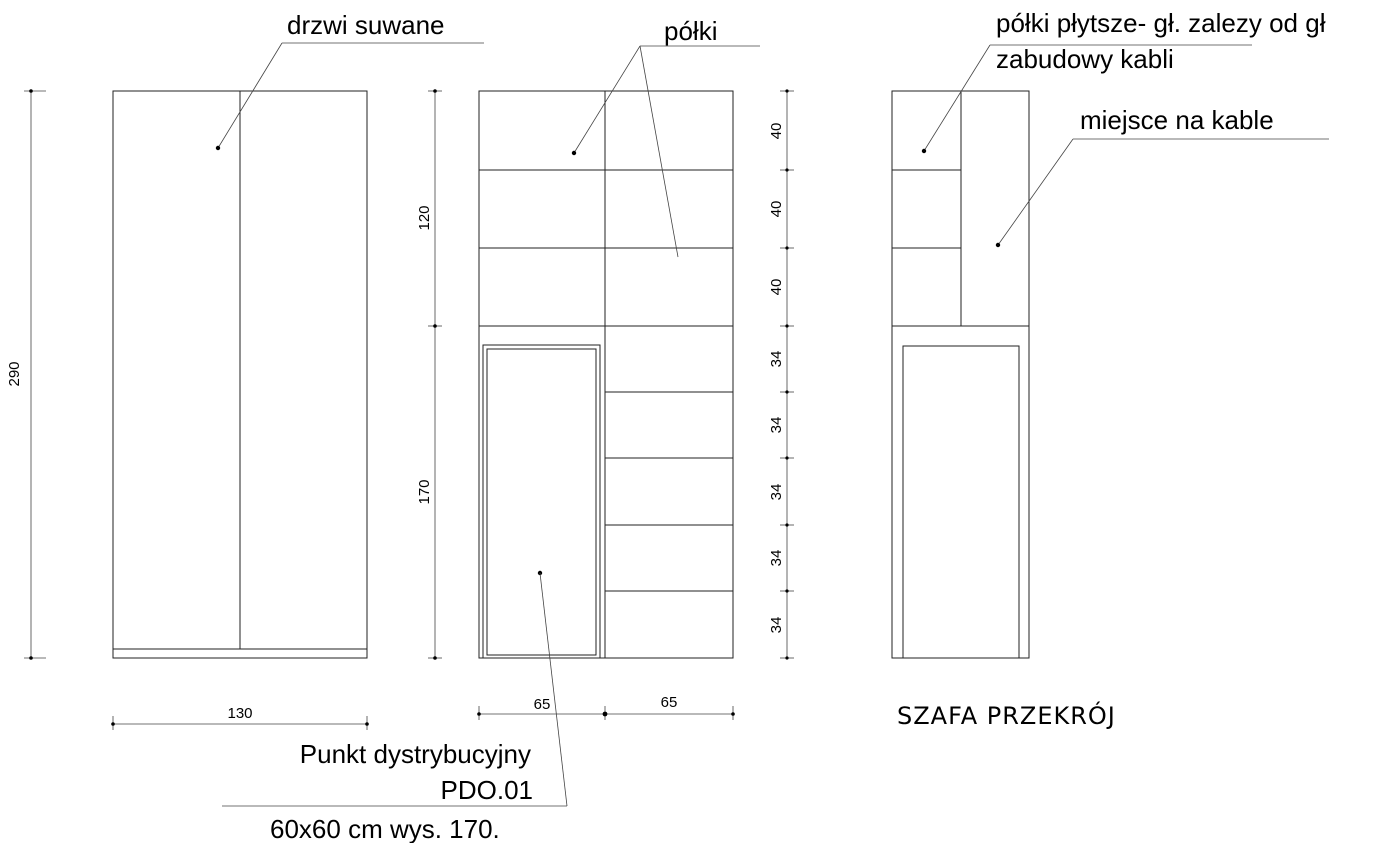 The width and height of the screenshot is (1391, 843). Describe the element at coordinates (542, 704) in the screenshot. I see `dim-left-width-text: 65` at that location.